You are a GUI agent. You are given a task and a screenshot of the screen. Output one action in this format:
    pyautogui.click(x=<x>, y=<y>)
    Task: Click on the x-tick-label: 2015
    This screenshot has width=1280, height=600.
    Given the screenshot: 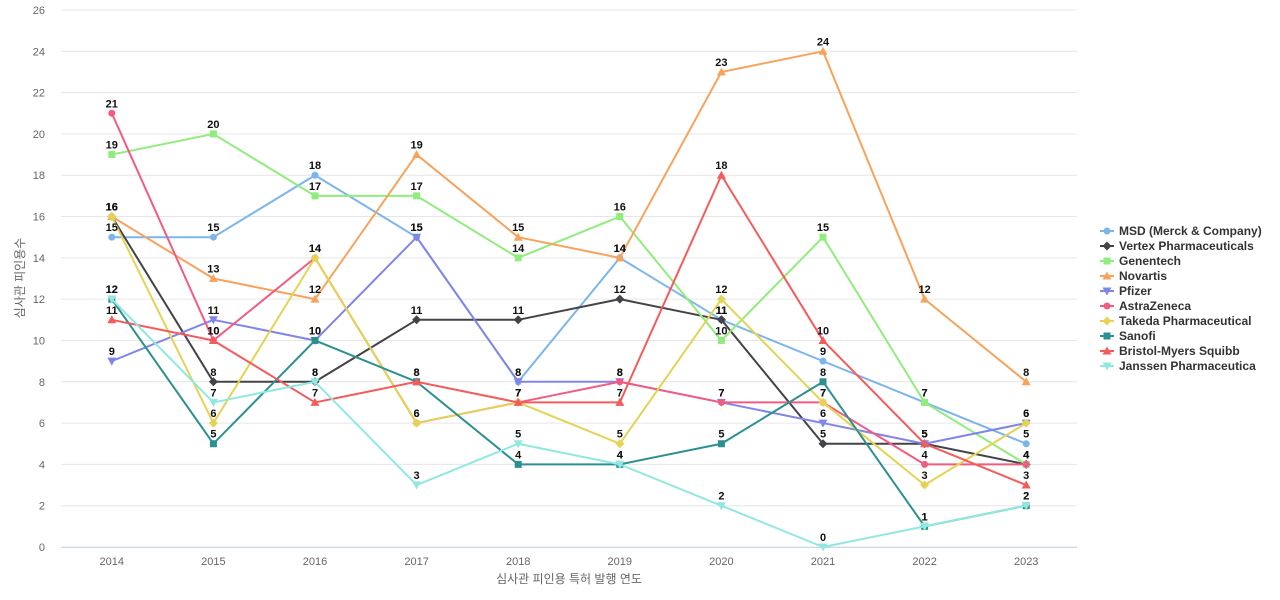 What is the action you would take?
    pyautogui.click(x=213, y=562)
    